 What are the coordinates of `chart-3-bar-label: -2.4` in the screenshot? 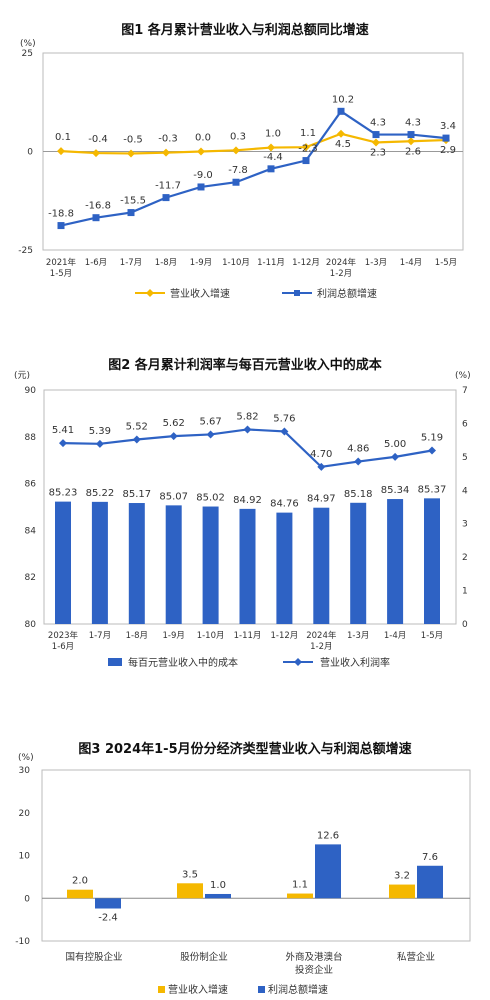 It's located at (108, 918).